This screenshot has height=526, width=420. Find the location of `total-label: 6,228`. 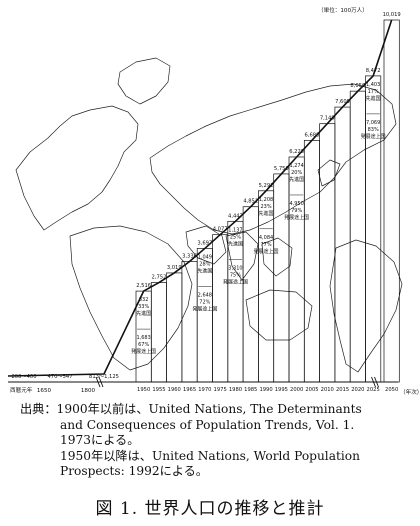

total-label: 6,228 is located at coordinates (296, 152).